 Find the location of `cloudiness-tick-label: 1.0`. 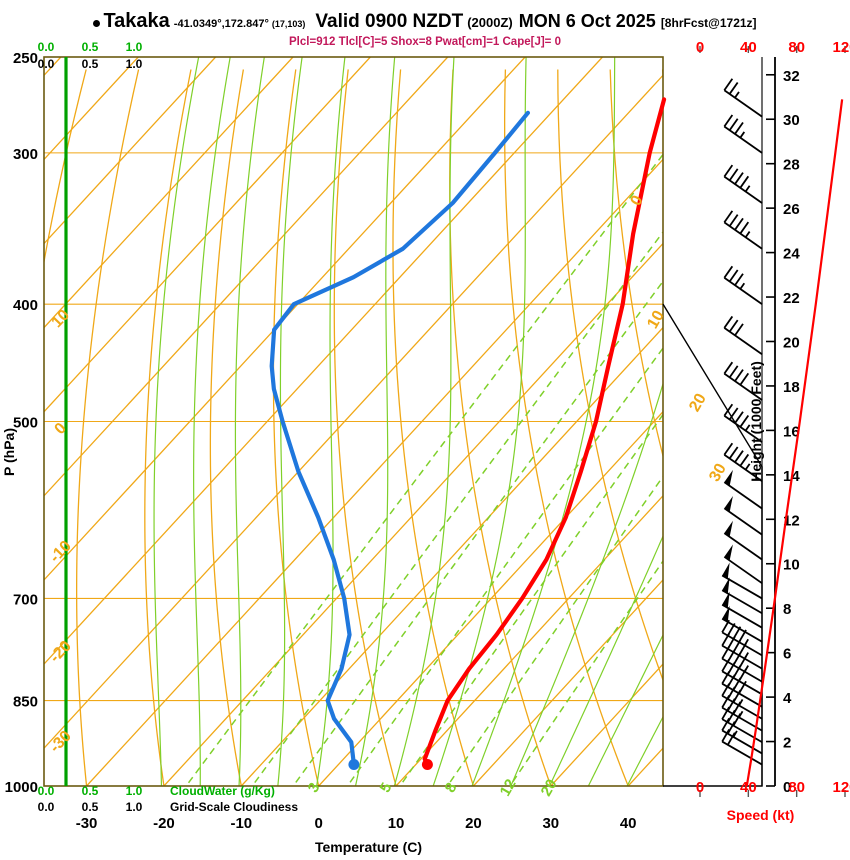

cloudiness-tick-label: 1.0 is located at coordinates (134, 807).